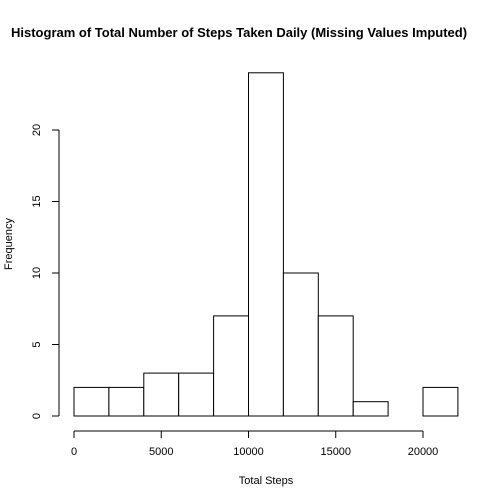 This screenshot has width=504, height=504. What do you see at coordinates (266, 481) in the screenshot?
I see `x-axis-label: Total Steps` at bounding box center [266, 481].